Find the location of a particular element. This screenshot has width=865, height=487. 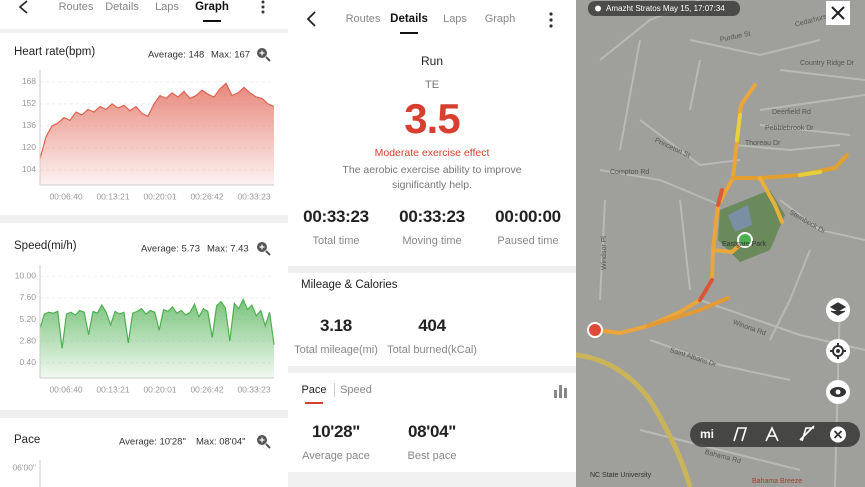

pace-tab-active: Pace is located at coordinates (314, 390).